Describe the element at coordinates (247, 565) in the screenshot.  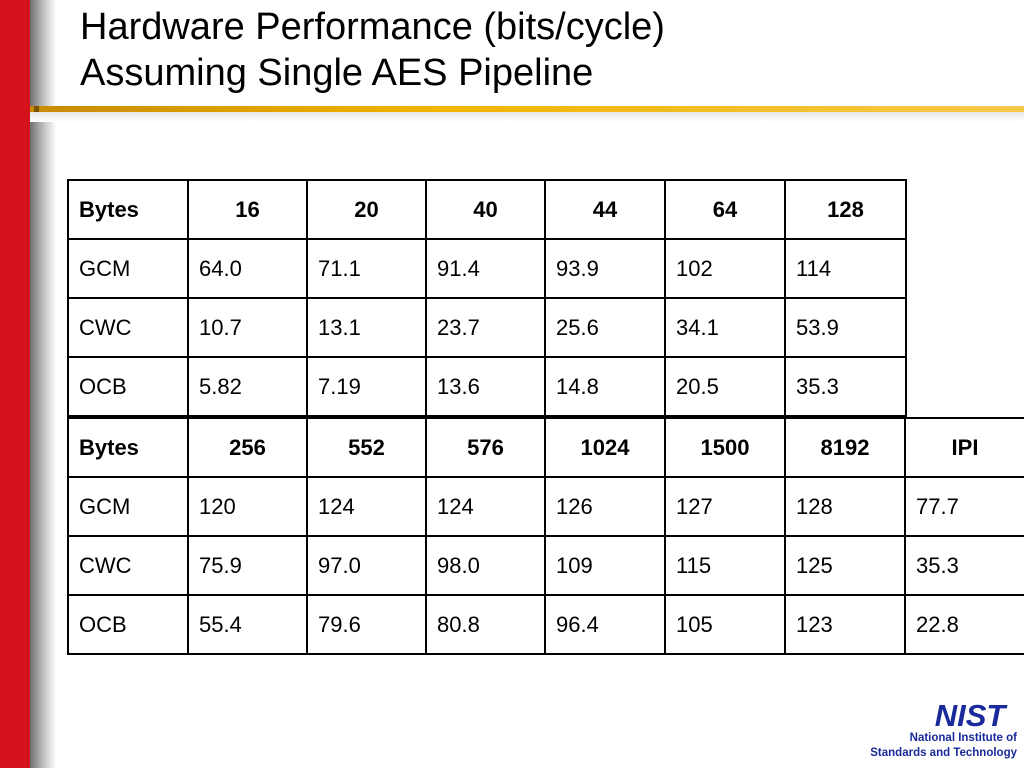
I see `table-cell: 75.9` at that location.